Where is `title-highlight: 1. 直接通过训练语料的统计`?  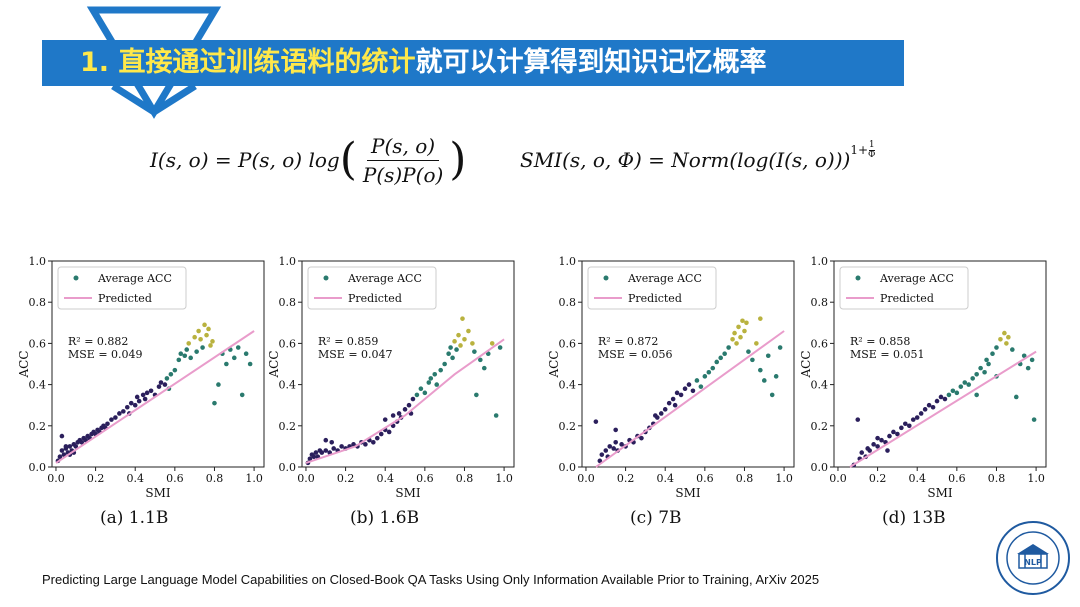 title-highlight: 1. 直接通过训练语料的统计 is located at coordinates (248, 62).